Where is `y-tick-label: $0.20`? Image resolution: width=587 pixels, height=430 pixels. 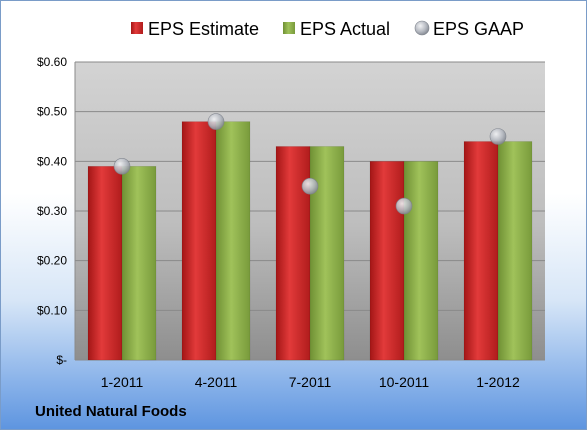
y-tick-label: $0.20 is located at coordinates (52, 261).